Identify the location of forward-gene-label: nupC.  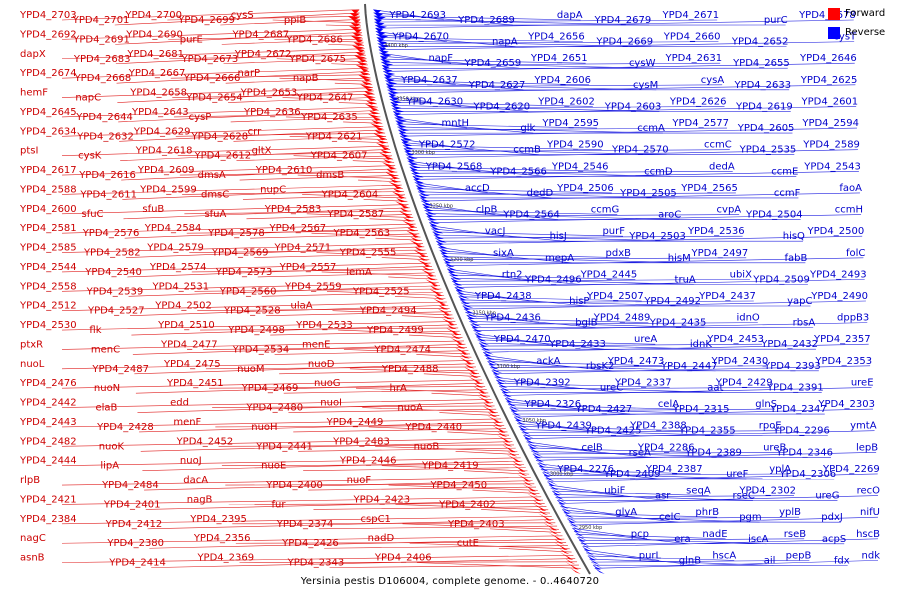
(273, 189).